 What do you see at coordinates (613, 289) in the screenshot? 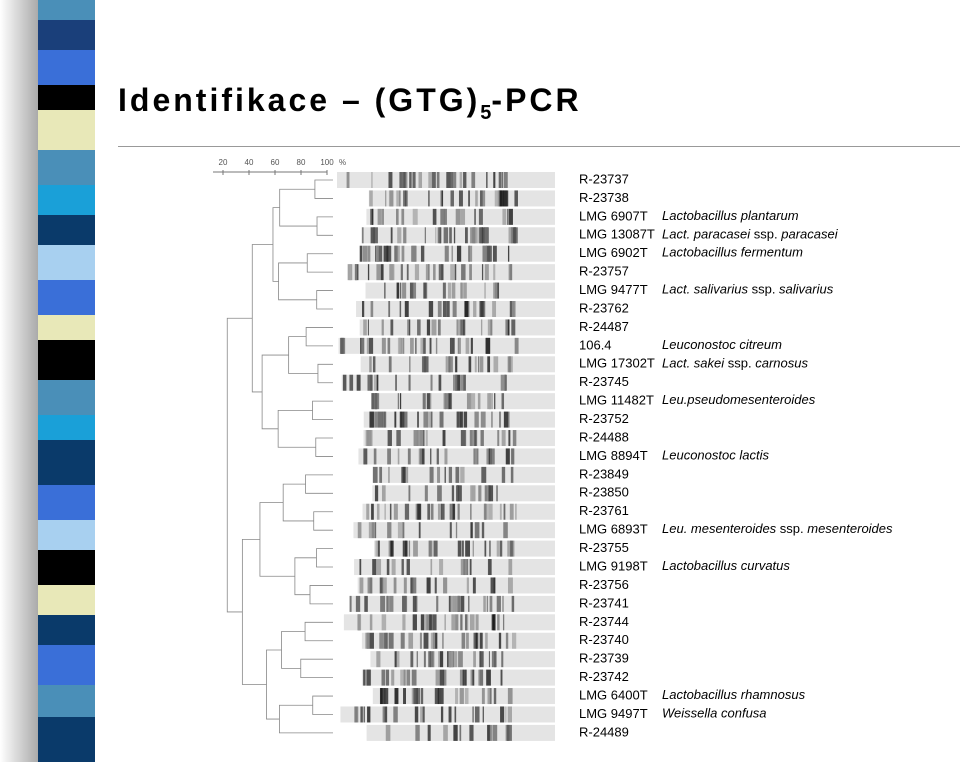
I see `strain-code: LMG 9477T` at bounding box center [613, 289].